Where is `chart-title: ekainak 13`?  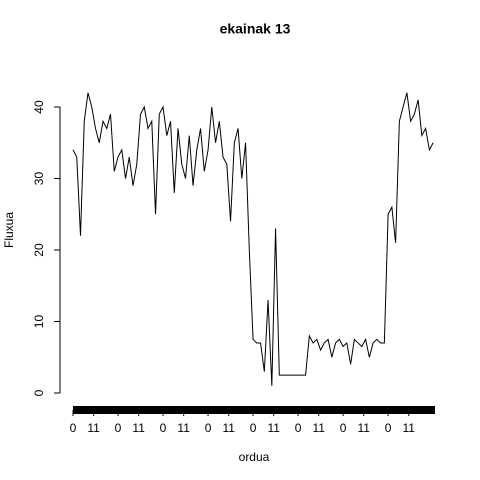 chart-title: ekainak 13 is located at coordinates (255, 29).